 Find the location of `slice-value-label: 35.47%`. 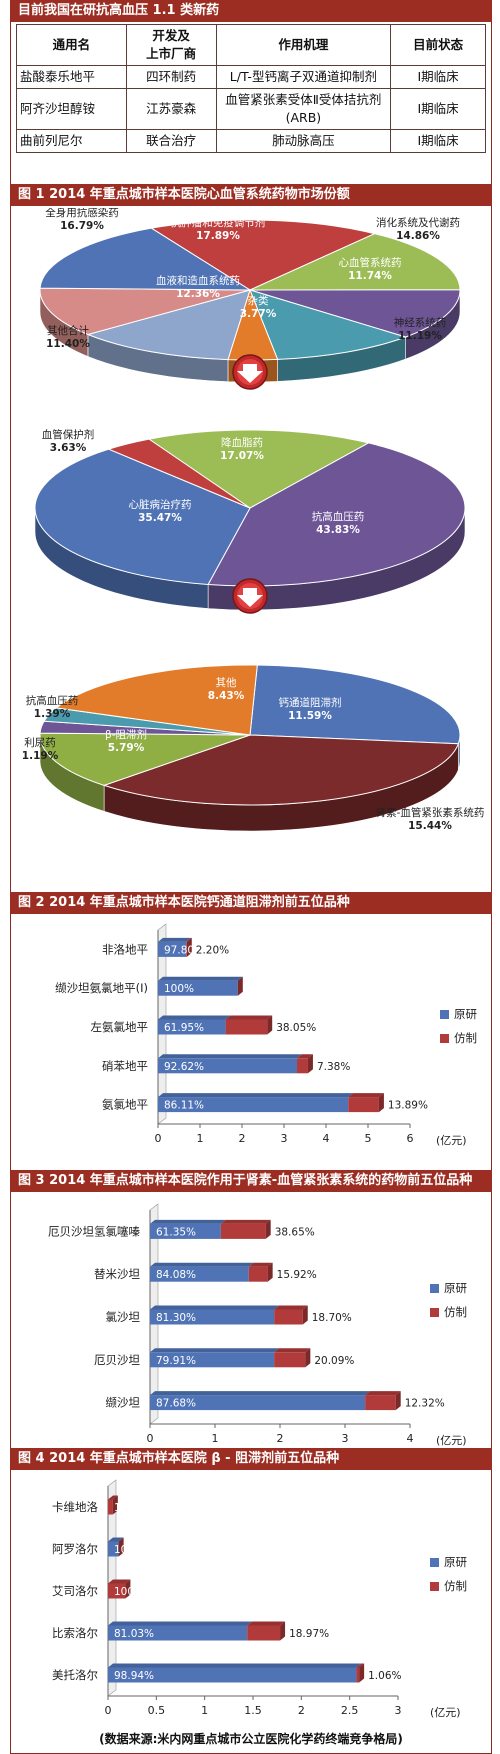

slice-value-label: 35.47% is located at coordinates (160, 518).